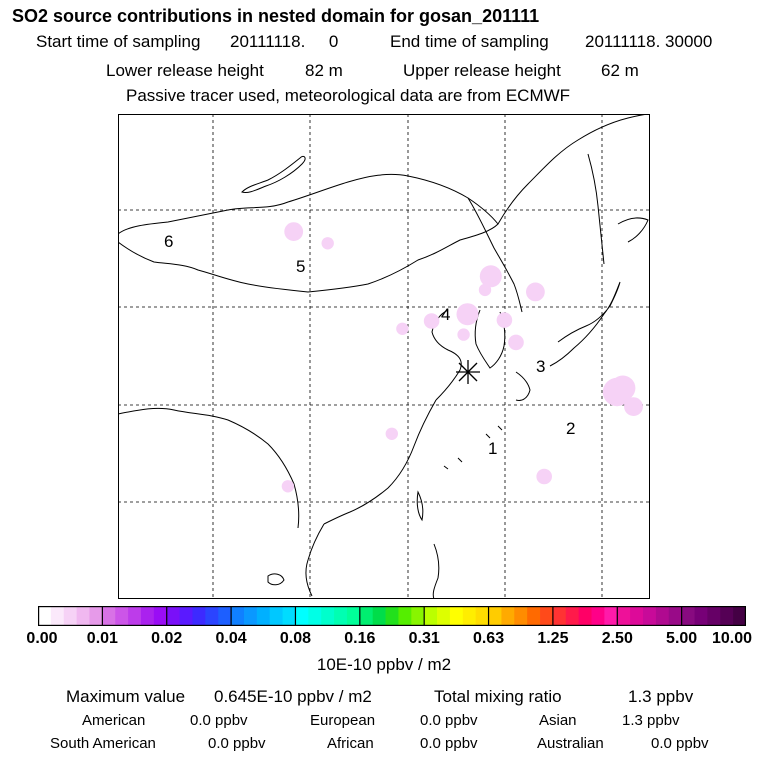 Image resolution: width=768 pixels, height=768 pixels. I want to click on ryukyu-islands, so click(473, 447).